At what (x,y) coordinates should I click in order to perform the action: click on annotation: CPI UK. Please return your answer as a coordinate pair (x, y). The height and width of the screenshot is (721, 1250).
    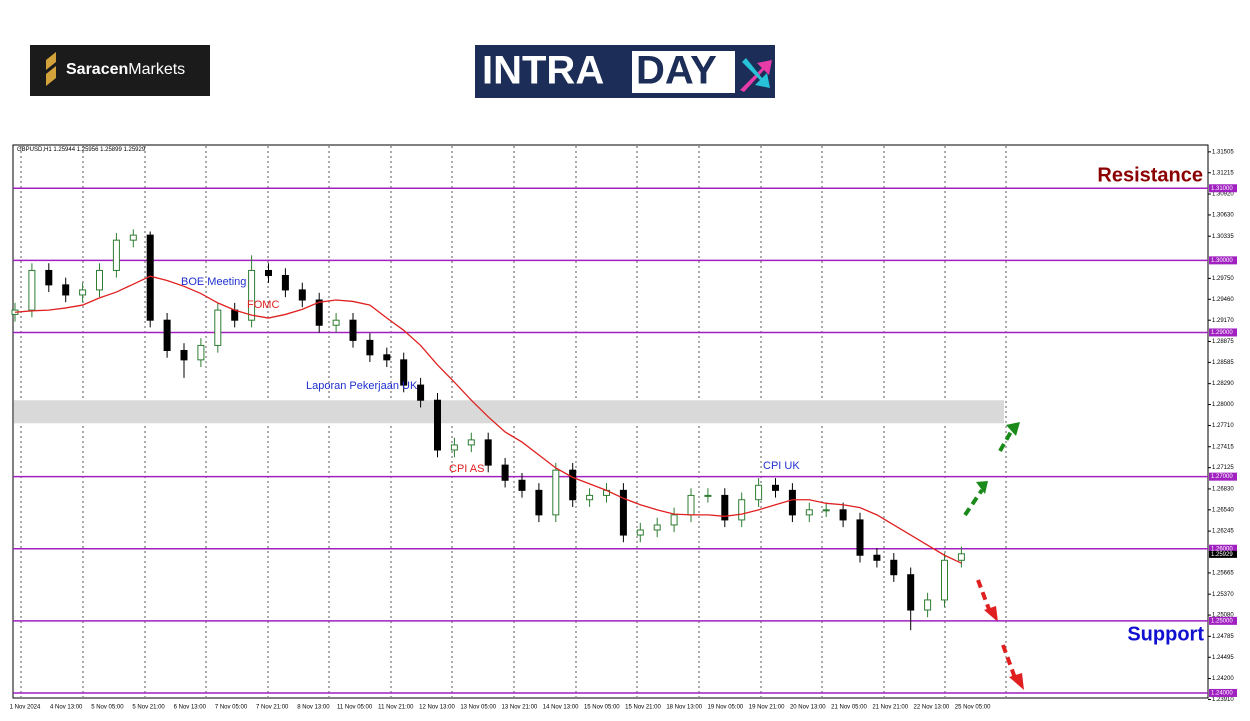
    Looking at the image, I should click on (781, 466).